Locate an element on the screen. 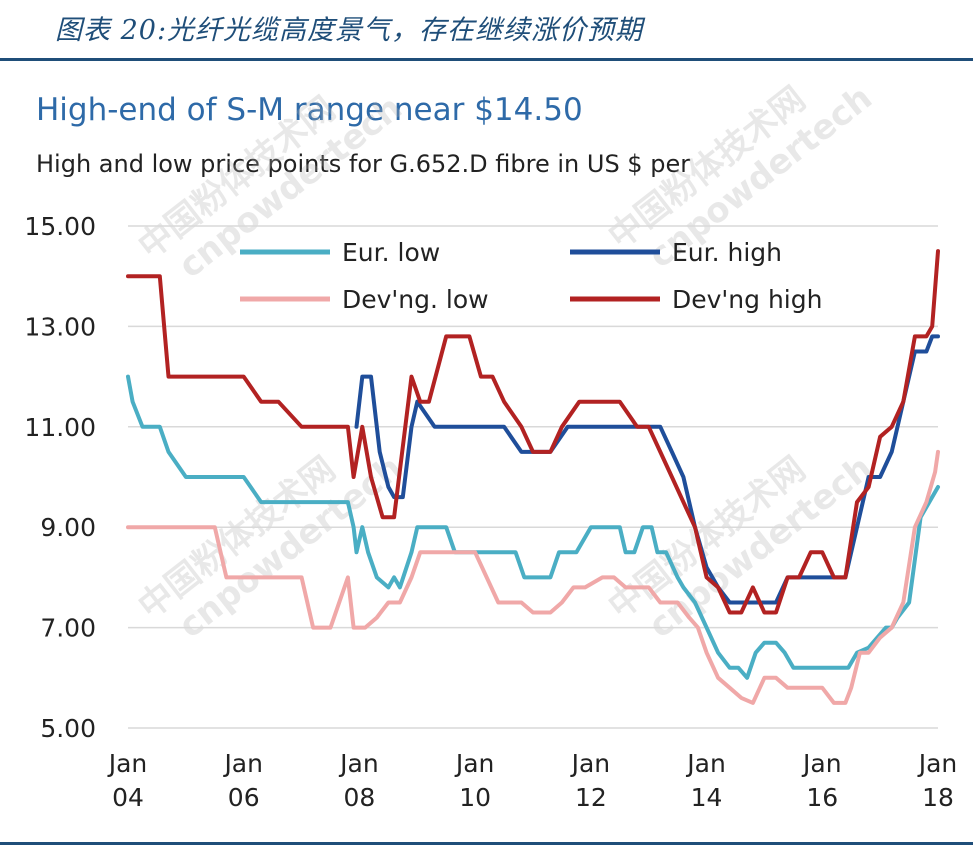 The height and width of the screenshot is (854, 973). x-tick-label-year: 08 is located at coordinates (360, 797).